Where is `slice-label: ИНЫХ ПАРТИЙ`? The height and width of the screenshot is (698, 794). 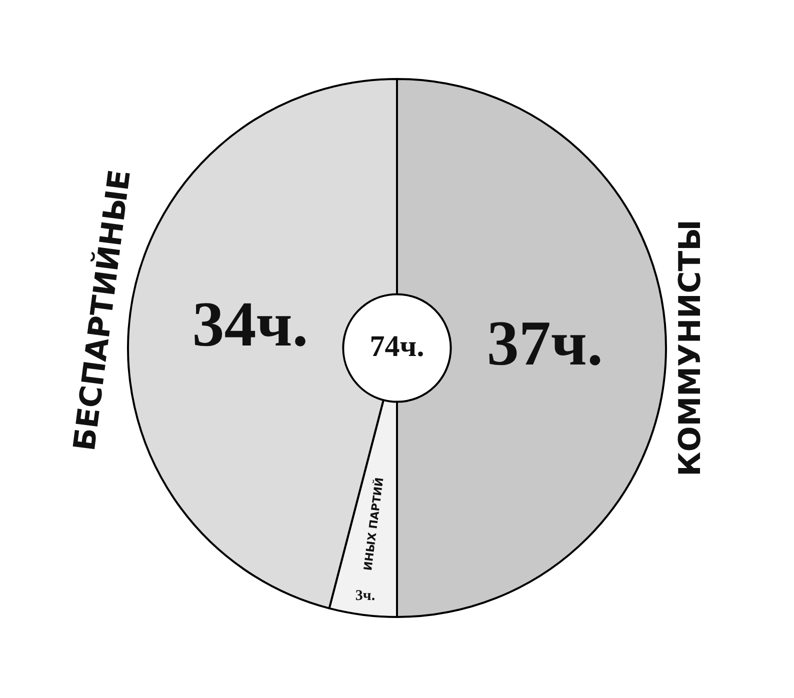 slice-label: ИНЫХ ПАРТИЙ is located at coordinates (373, 524).